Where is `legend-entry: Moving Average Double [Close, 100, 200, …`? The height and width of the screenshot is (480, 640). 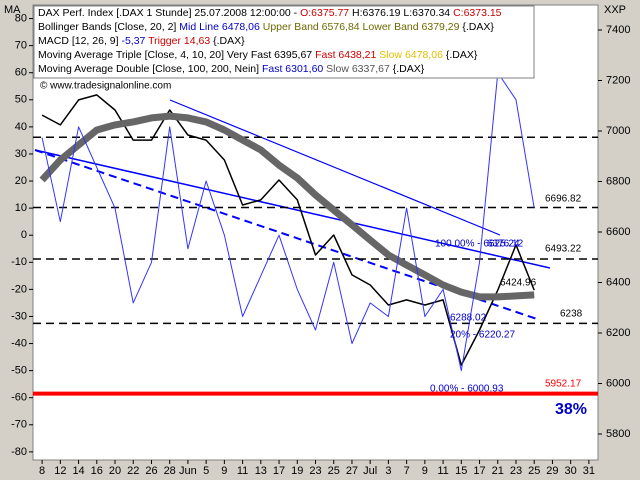 legend-entry: Moving Average Double [Close, 100, 200, … is located at coordinates (231, 69).